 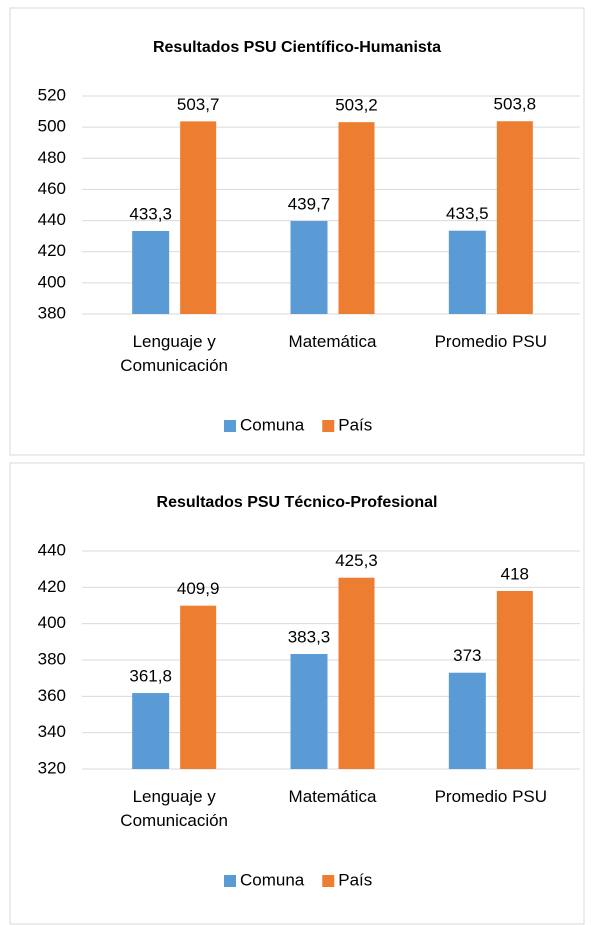 What do you see at coordinates (467, 213) in the screenshot?
I see `data-label: 433,5` at bounding box center [467, 213].